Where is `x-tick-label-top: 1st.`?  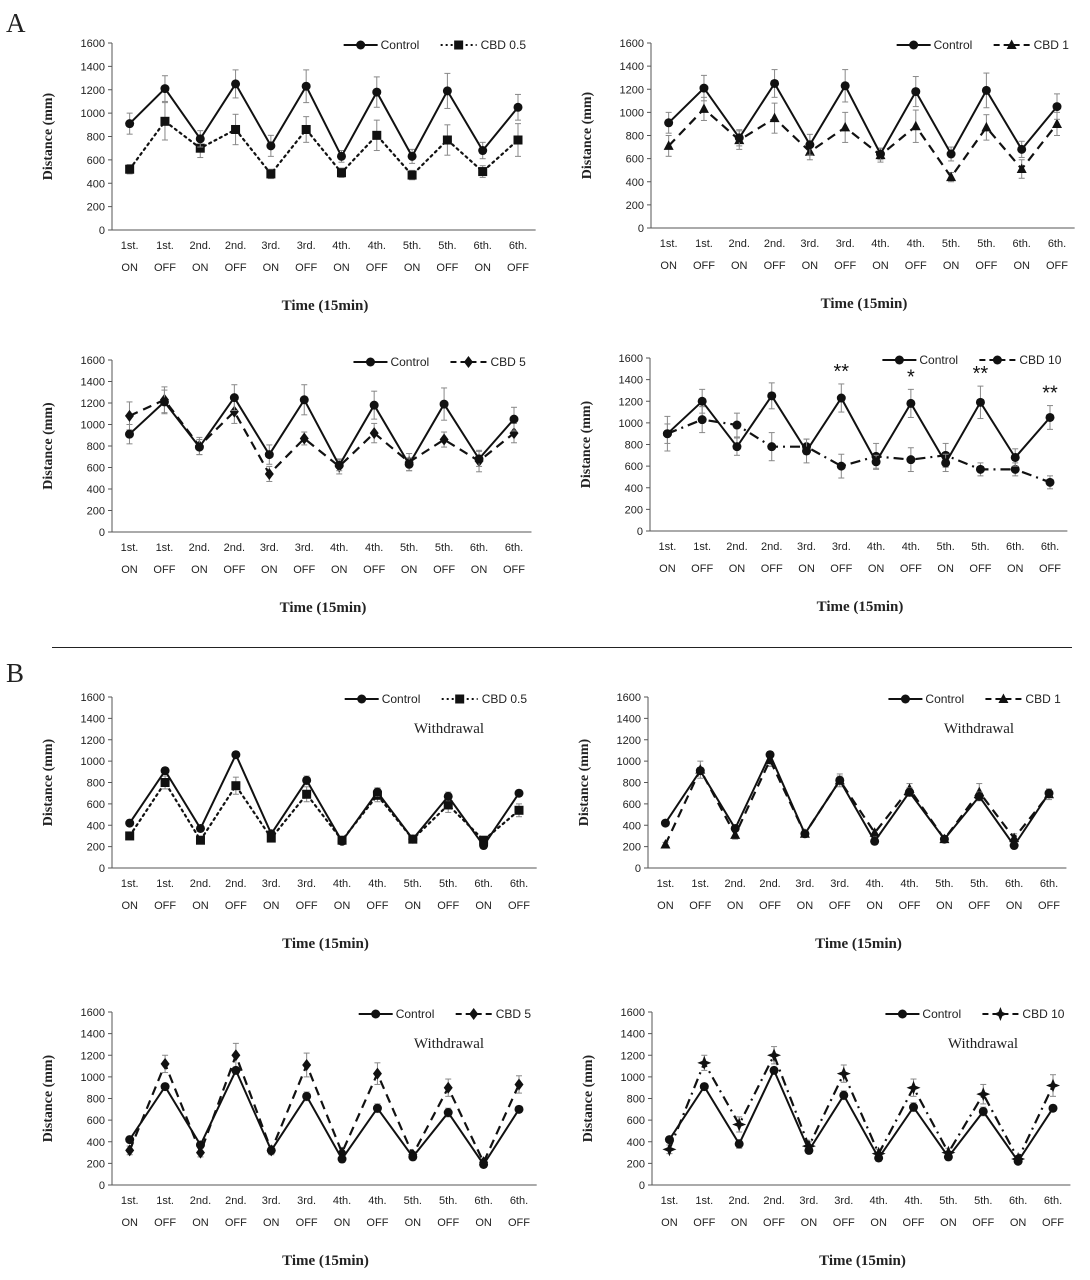
x-tick-label-top: 1st. is located at coordinates (165, 246).